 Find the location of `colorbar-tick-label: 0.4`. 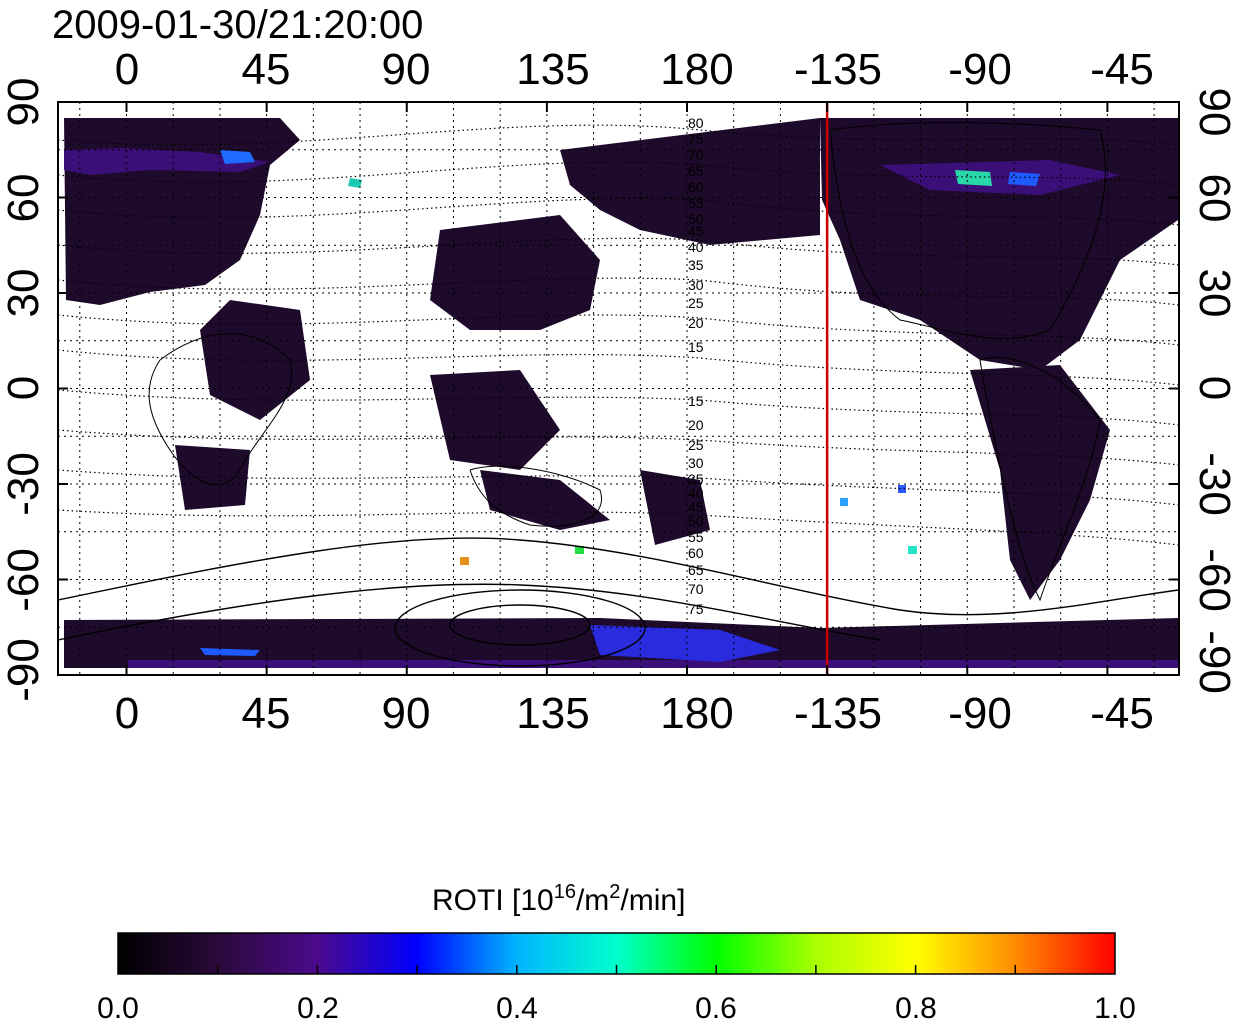

colorbar-tick-label: 0.4 is located at coordinates (517, 1008).